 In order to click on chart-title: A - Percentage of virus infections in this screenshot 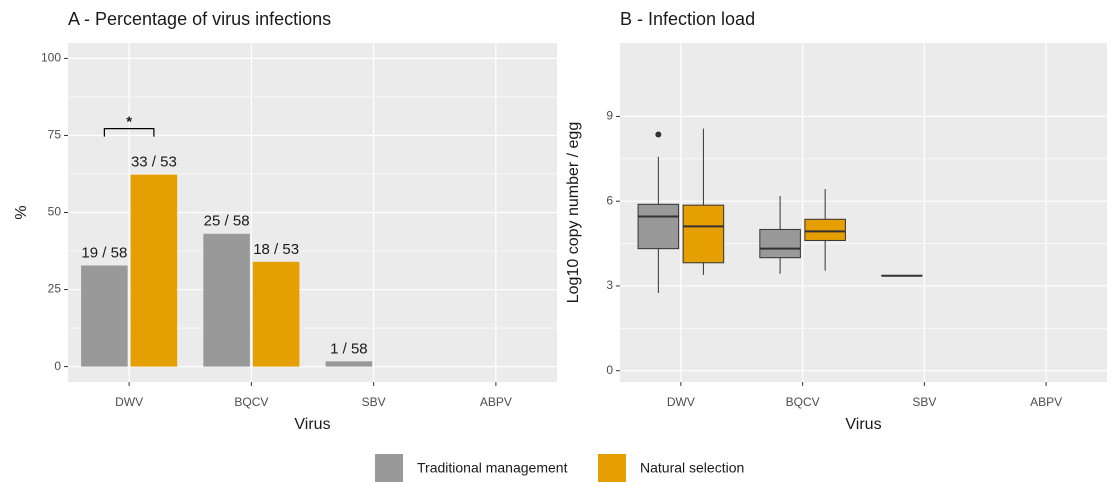, I will do `click(199, 19)`.